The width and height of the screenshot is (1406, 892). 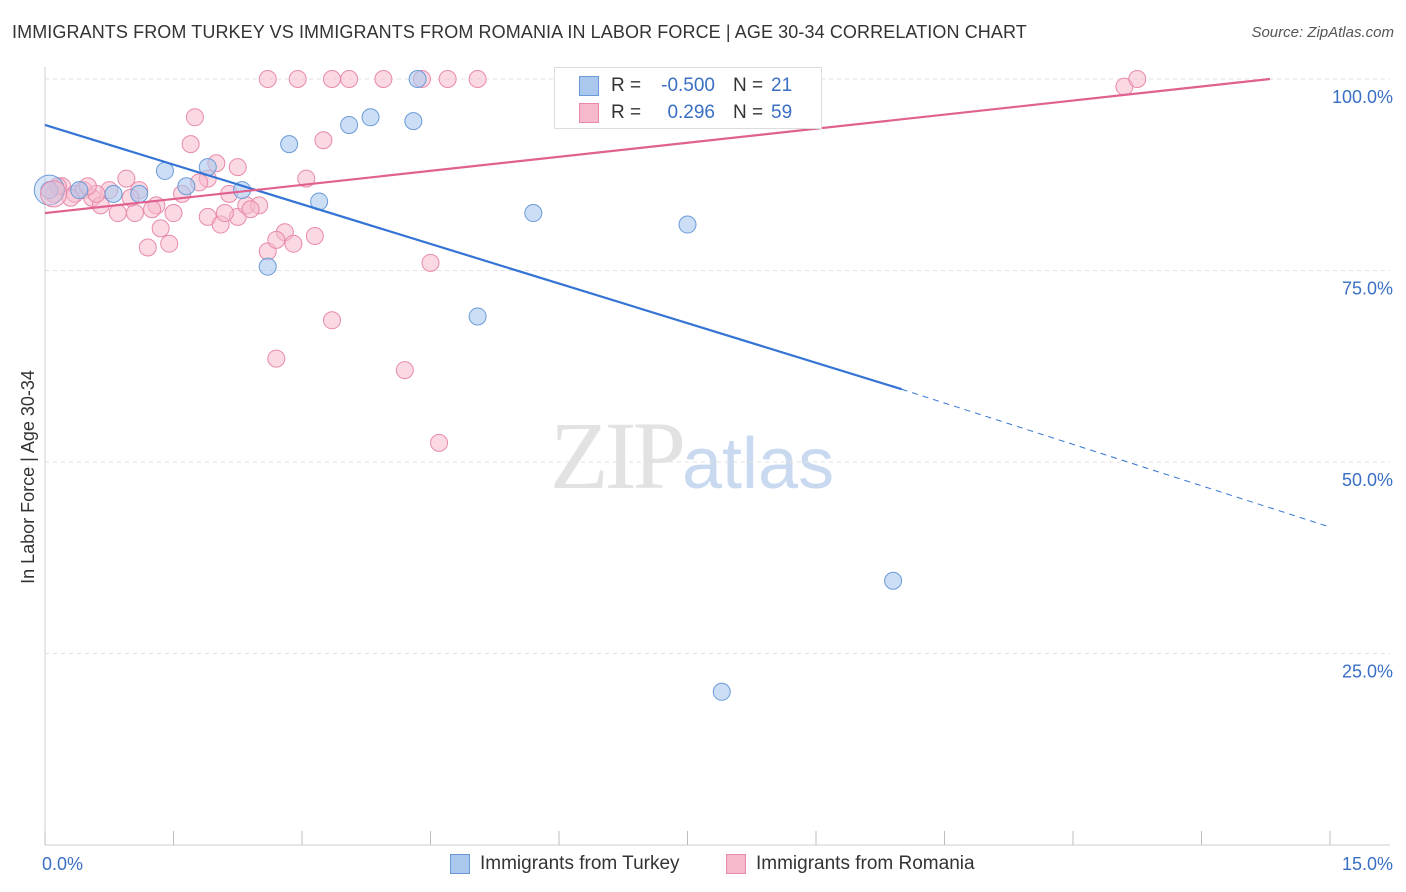 I want to click on point-romania-cluster, so click(x=54, y=194).